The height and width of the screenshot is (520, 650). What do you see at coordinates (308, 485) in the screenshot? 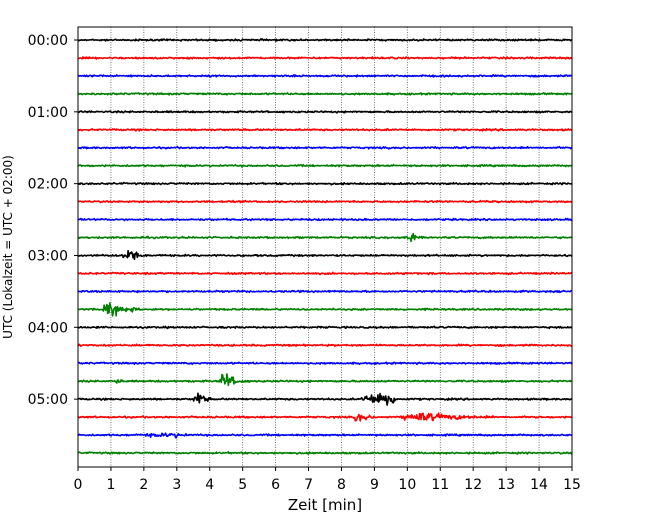
I see `x-tick-label: 7` at bounding box center [308, 485].